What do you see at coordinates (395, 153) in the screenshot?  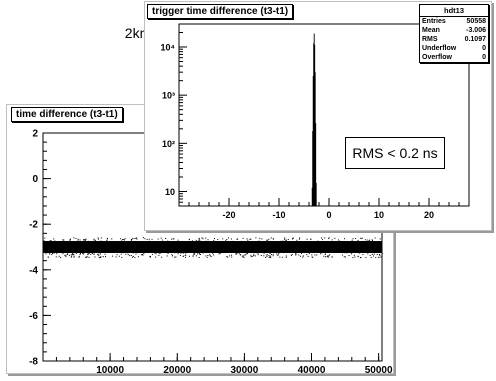 I see `rms-annotation: RMS < 0.2 ns` at bounding box center [395, 153].